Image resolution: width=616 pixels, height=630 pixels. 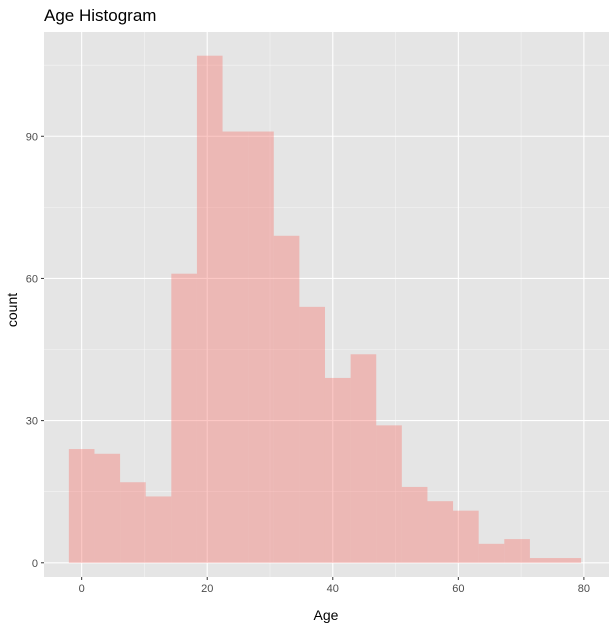 I want to click on y-axis-title: count, so click(x=12, y=310).